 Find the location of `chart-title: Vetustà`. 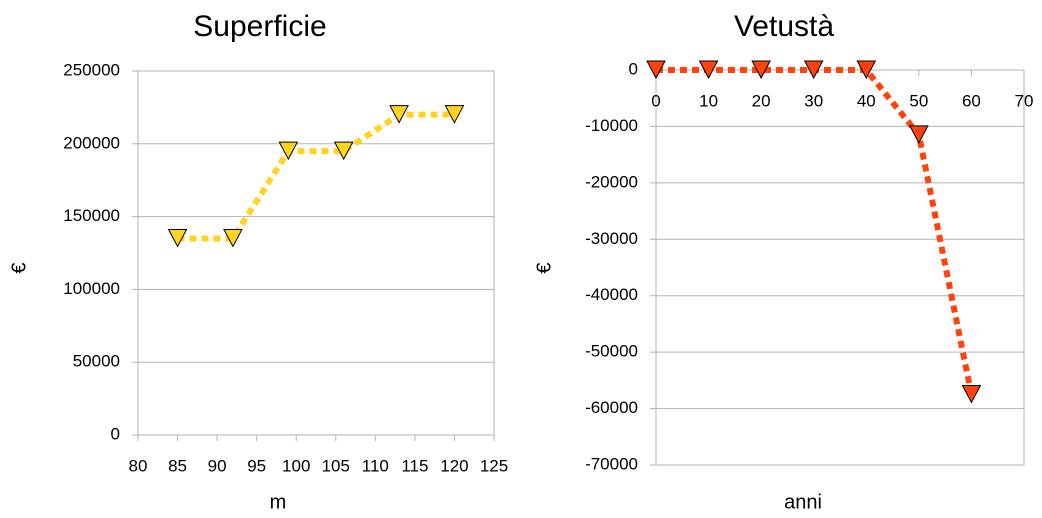

chart-title: Vetustà is located at coordinates (784, 26).